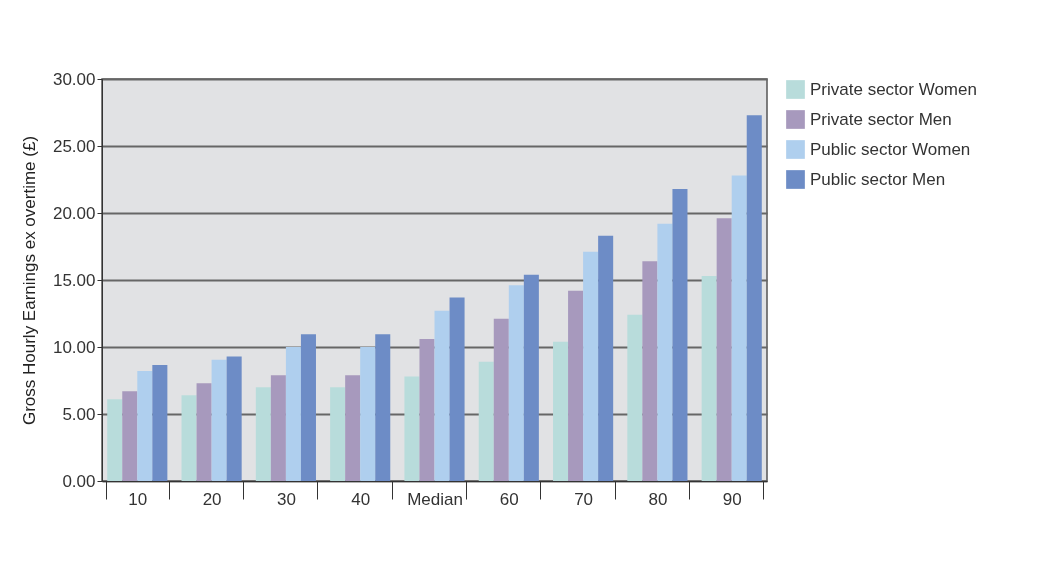 Image resolution: width=1046 pixels, height=561 pixels. What do you see at coordinates (138, 499) in the screenshot?
I see `x-tick-label: 10` at bounding box center [138, 499].